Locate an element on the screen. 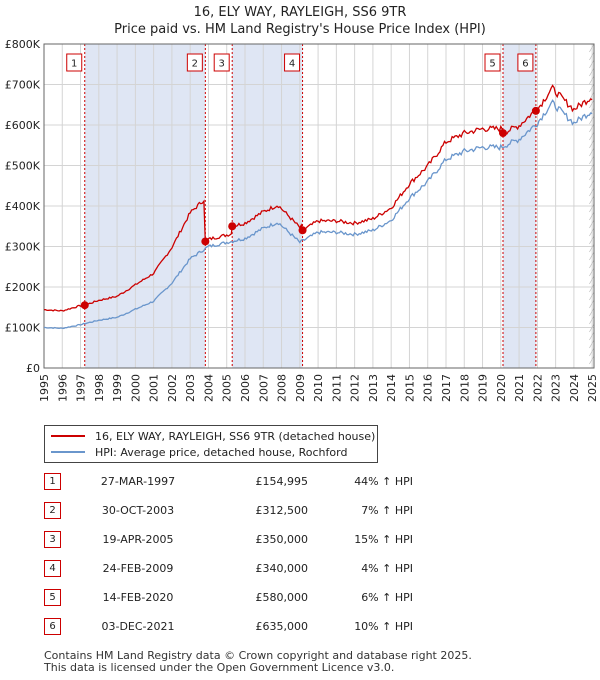  sale-date: 24-FEB-2009 is located at coordinates (138, 568).